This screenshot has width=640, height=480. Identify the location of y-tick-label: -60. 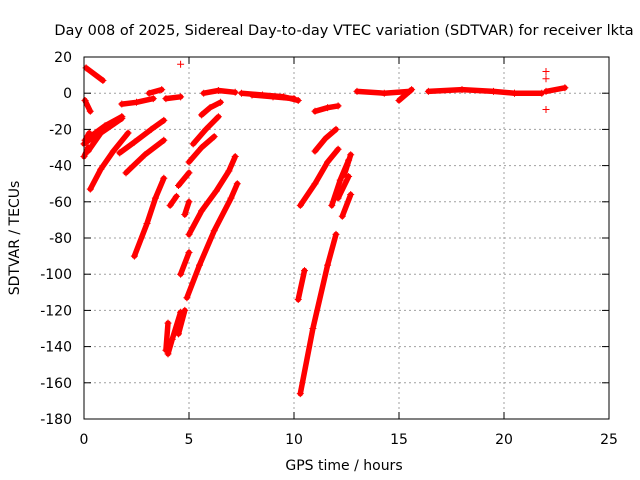
(60, 203).